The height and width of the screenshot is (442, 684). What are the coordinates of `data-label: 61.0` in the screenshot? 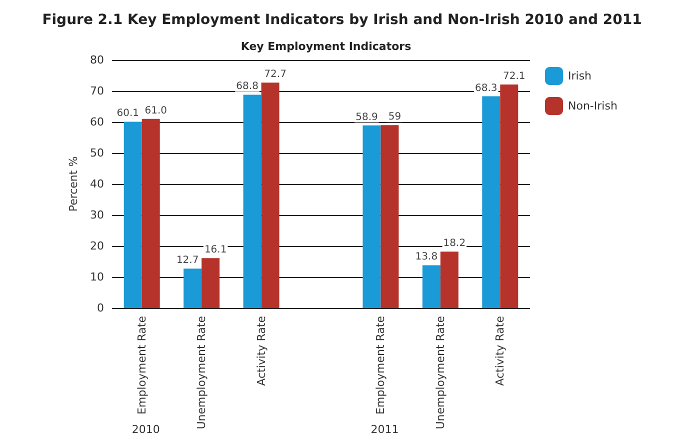 It's located at (155, 110).